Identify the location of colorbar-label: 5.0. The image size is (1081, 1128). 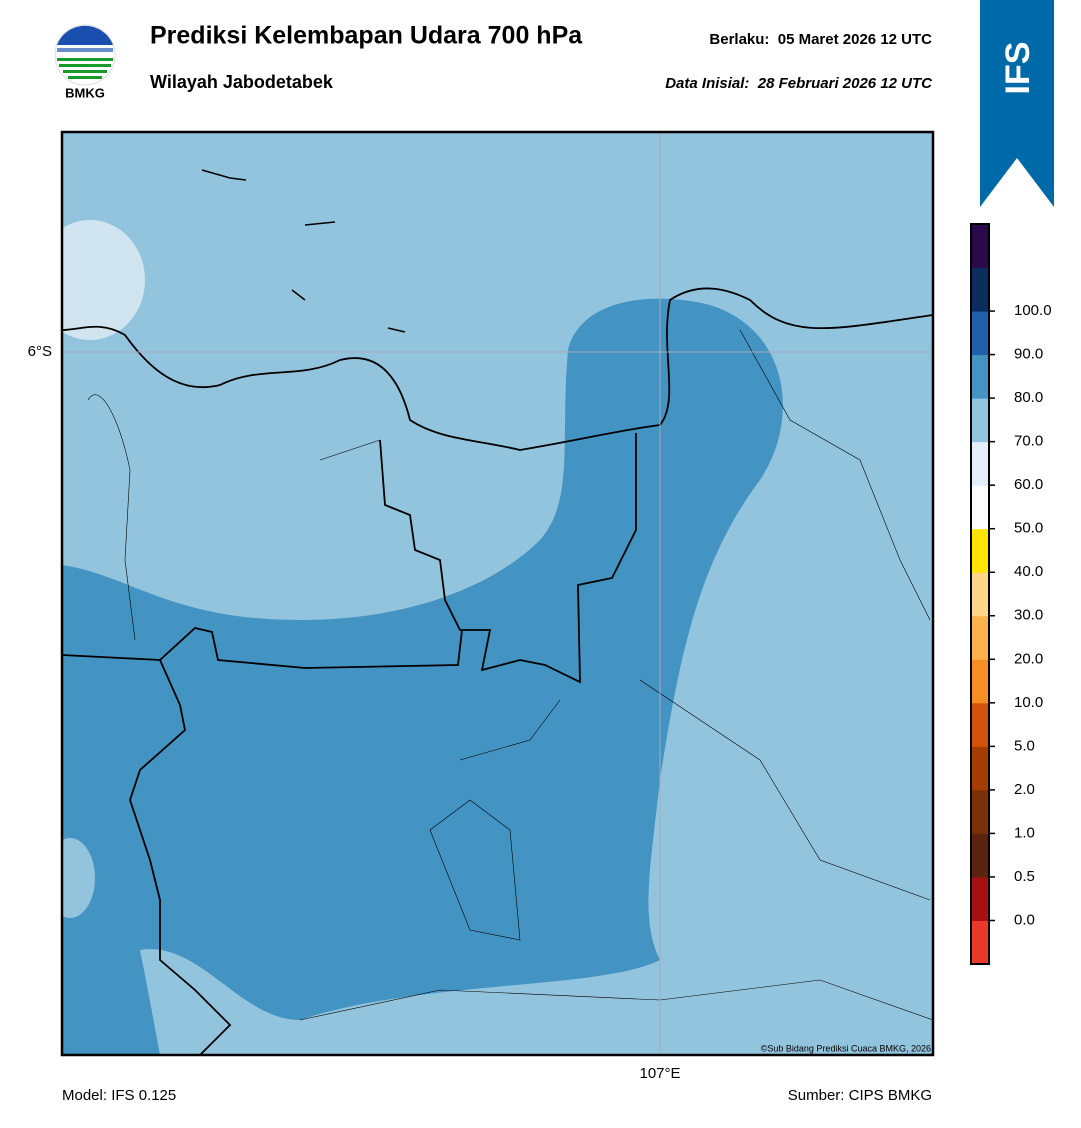
(1024, 745).